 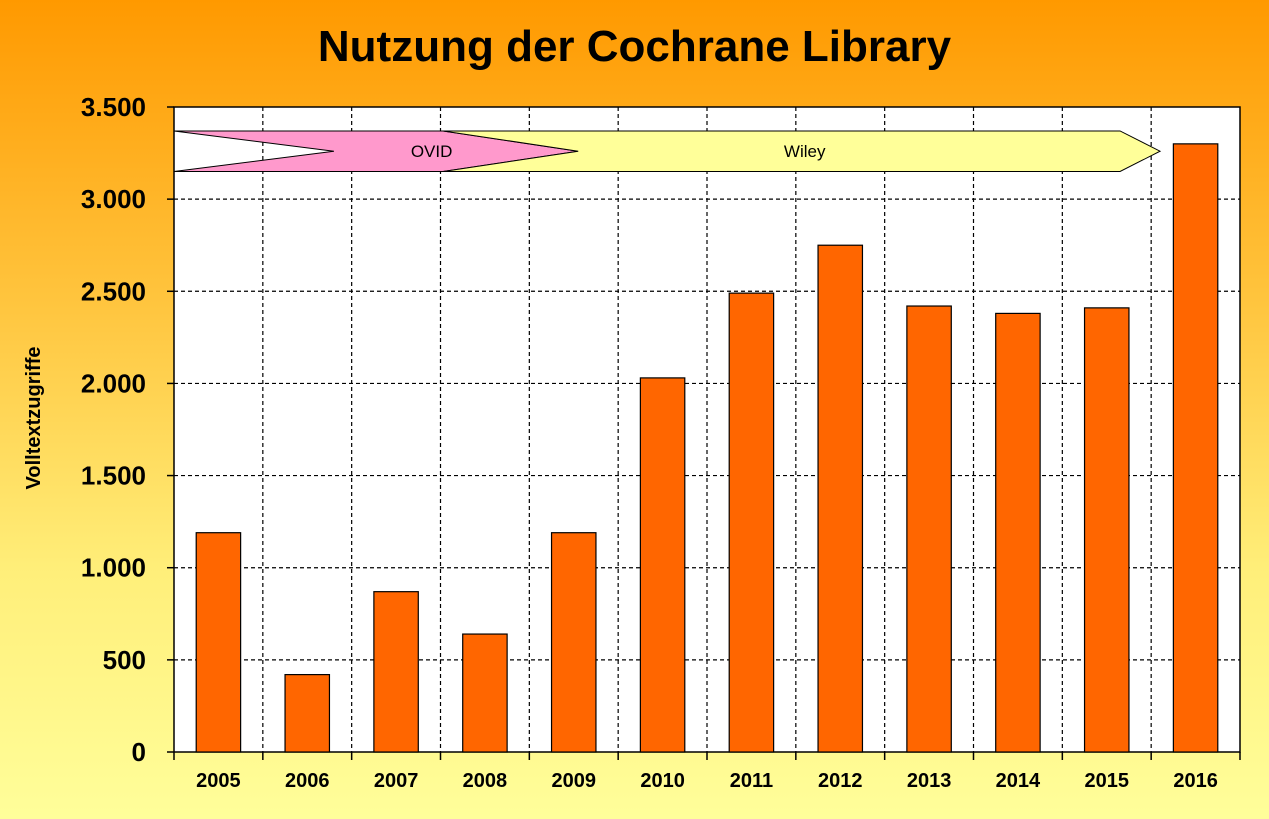 I want to click on x-tick-label: 2015, so click(x=1107, y=781).